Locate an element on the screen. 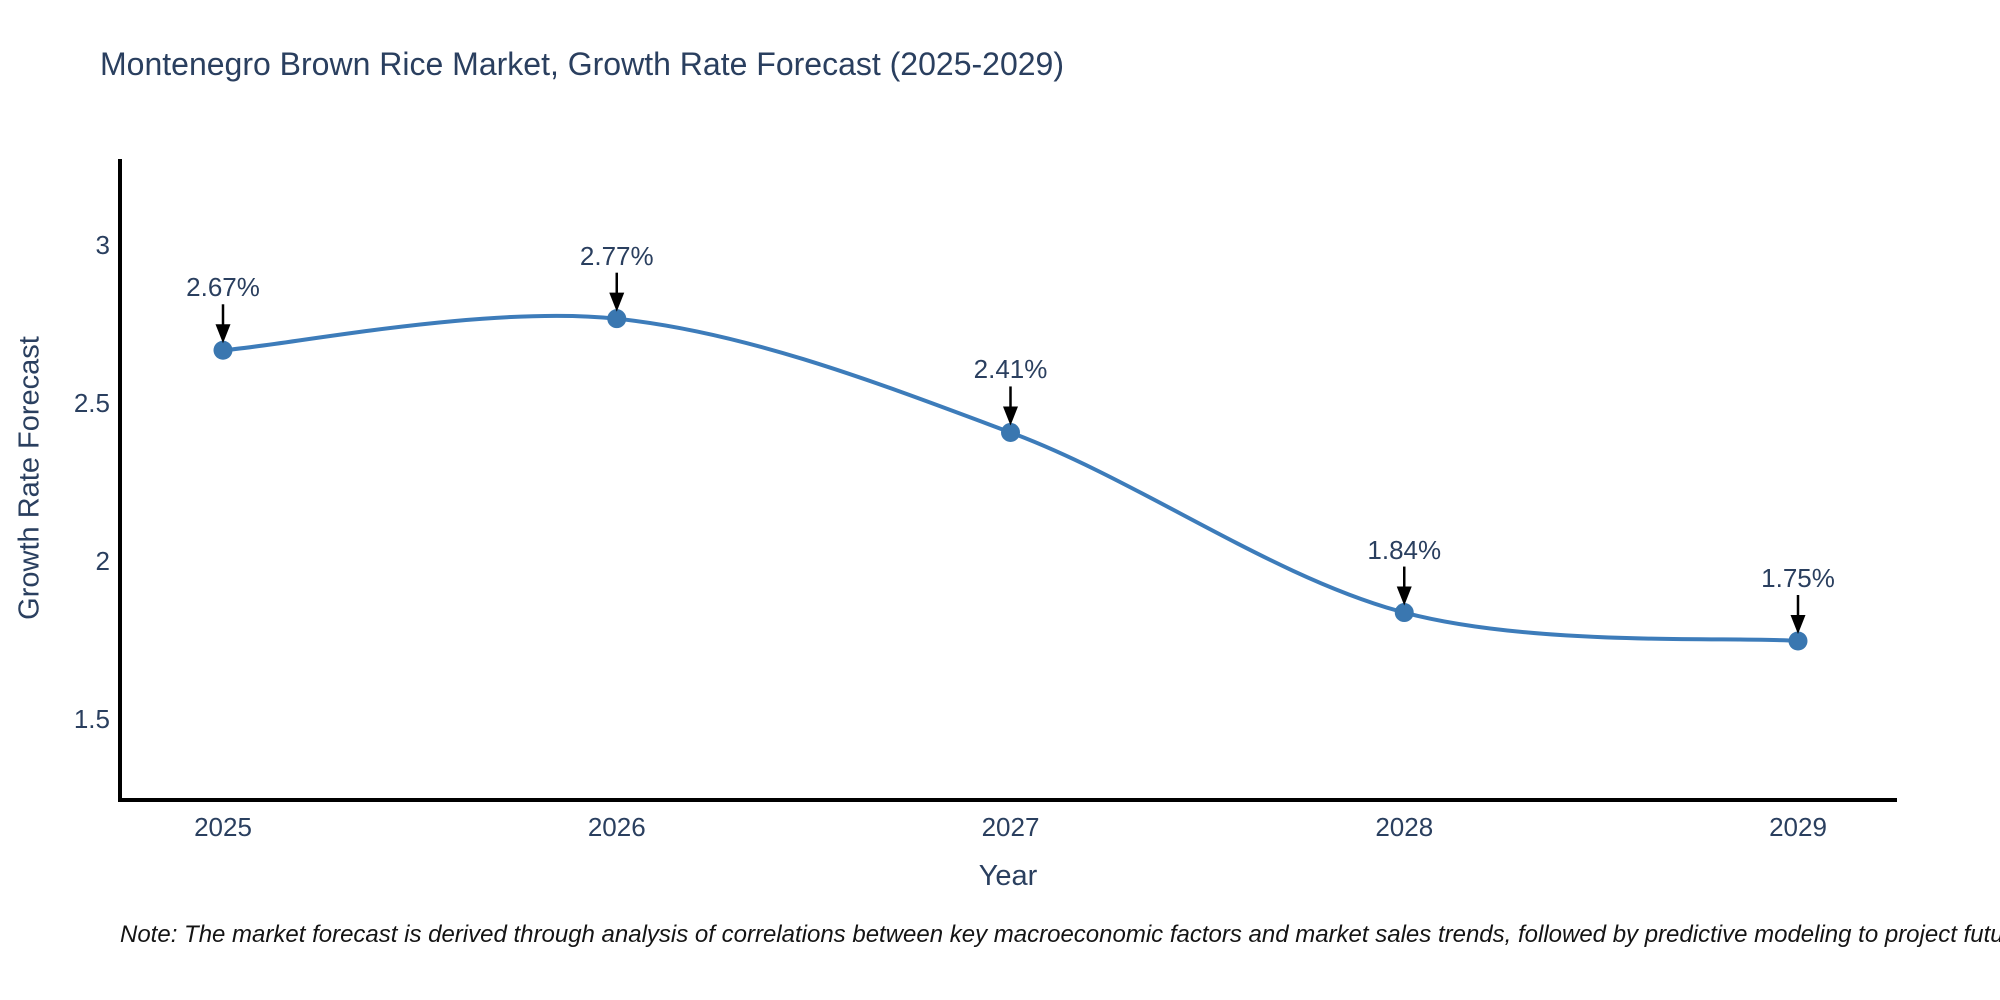 The height and width of the screenshot is (1000, 2000). y-tick-label: 3 is located at coordinates (102, 245).